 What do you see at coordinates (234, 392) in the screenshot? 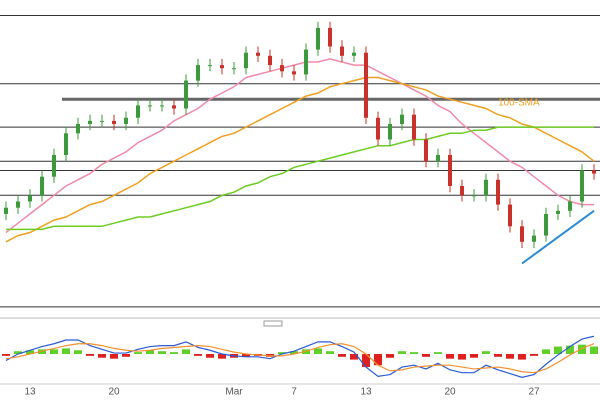
I see `x-tick-label: Mar` at bounding box center [234, 392].